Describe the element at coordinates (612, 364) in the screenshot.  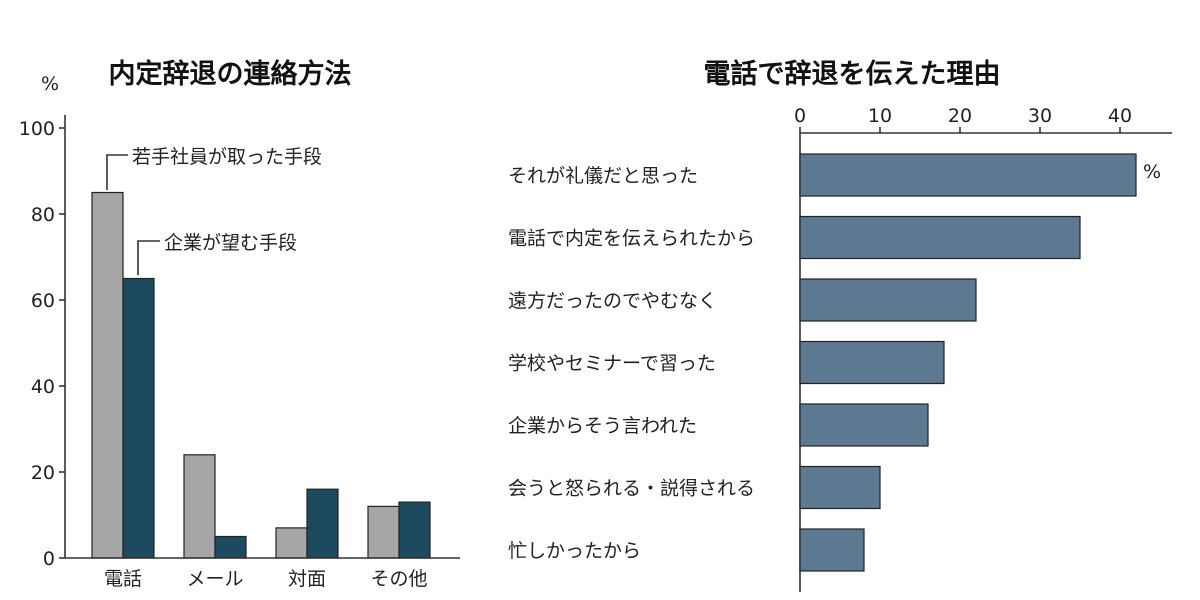
I see `reason-label: 学校やセミナーで習った` at that location.